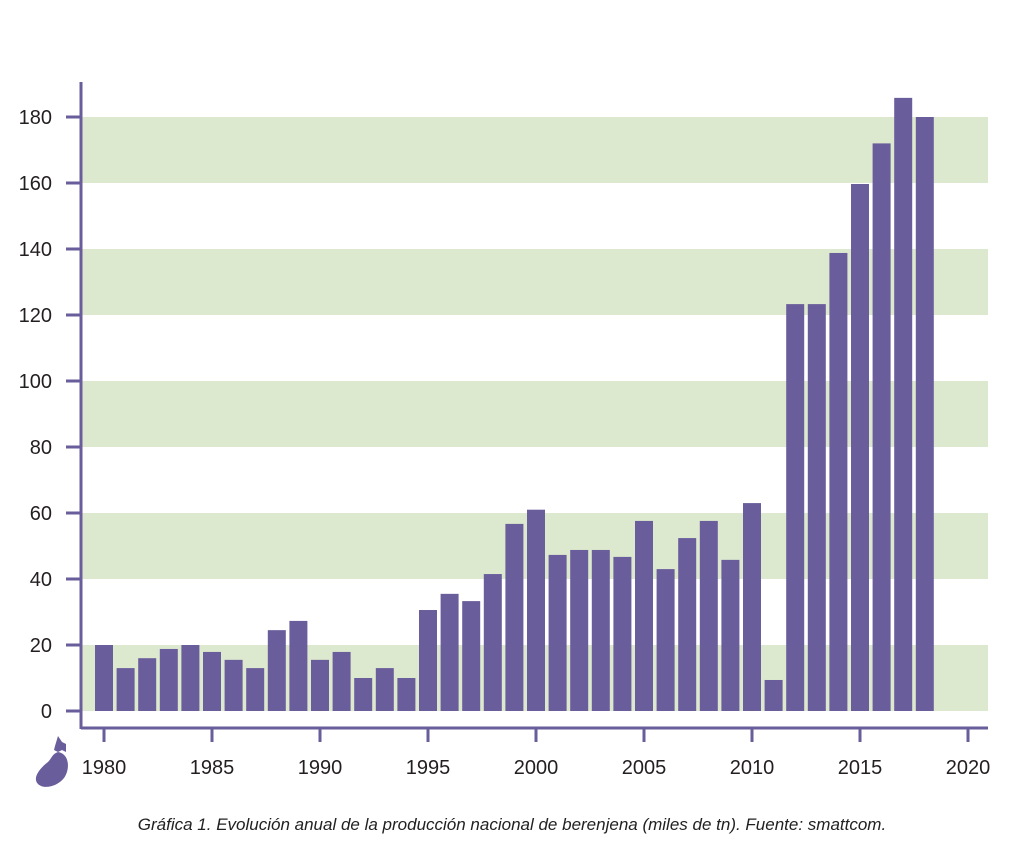 This screenshot has width=1024, height=855. What do you see at coordinates (168, 679) in the screenshot?
I see `bar-1983` at bounding box center [168, 679].